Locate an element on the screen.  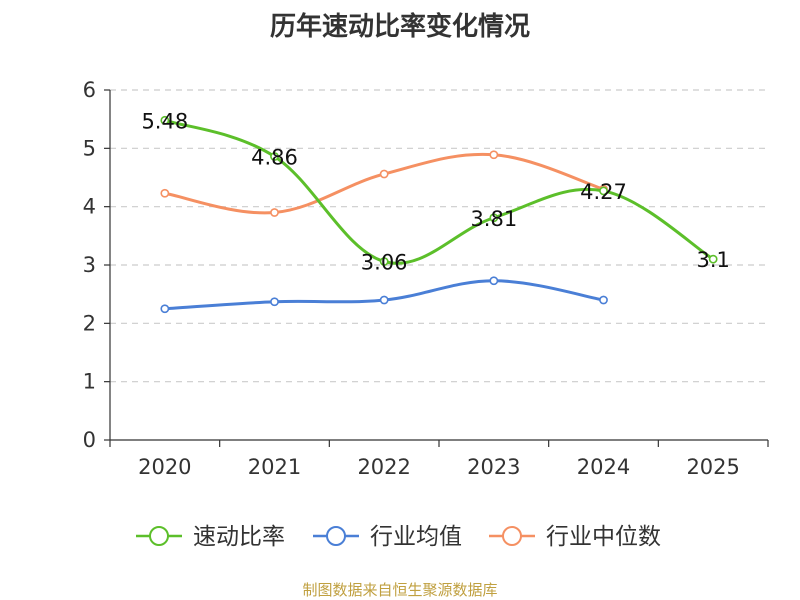
y-tick-label: 1 is located at coordinates (89, 382).